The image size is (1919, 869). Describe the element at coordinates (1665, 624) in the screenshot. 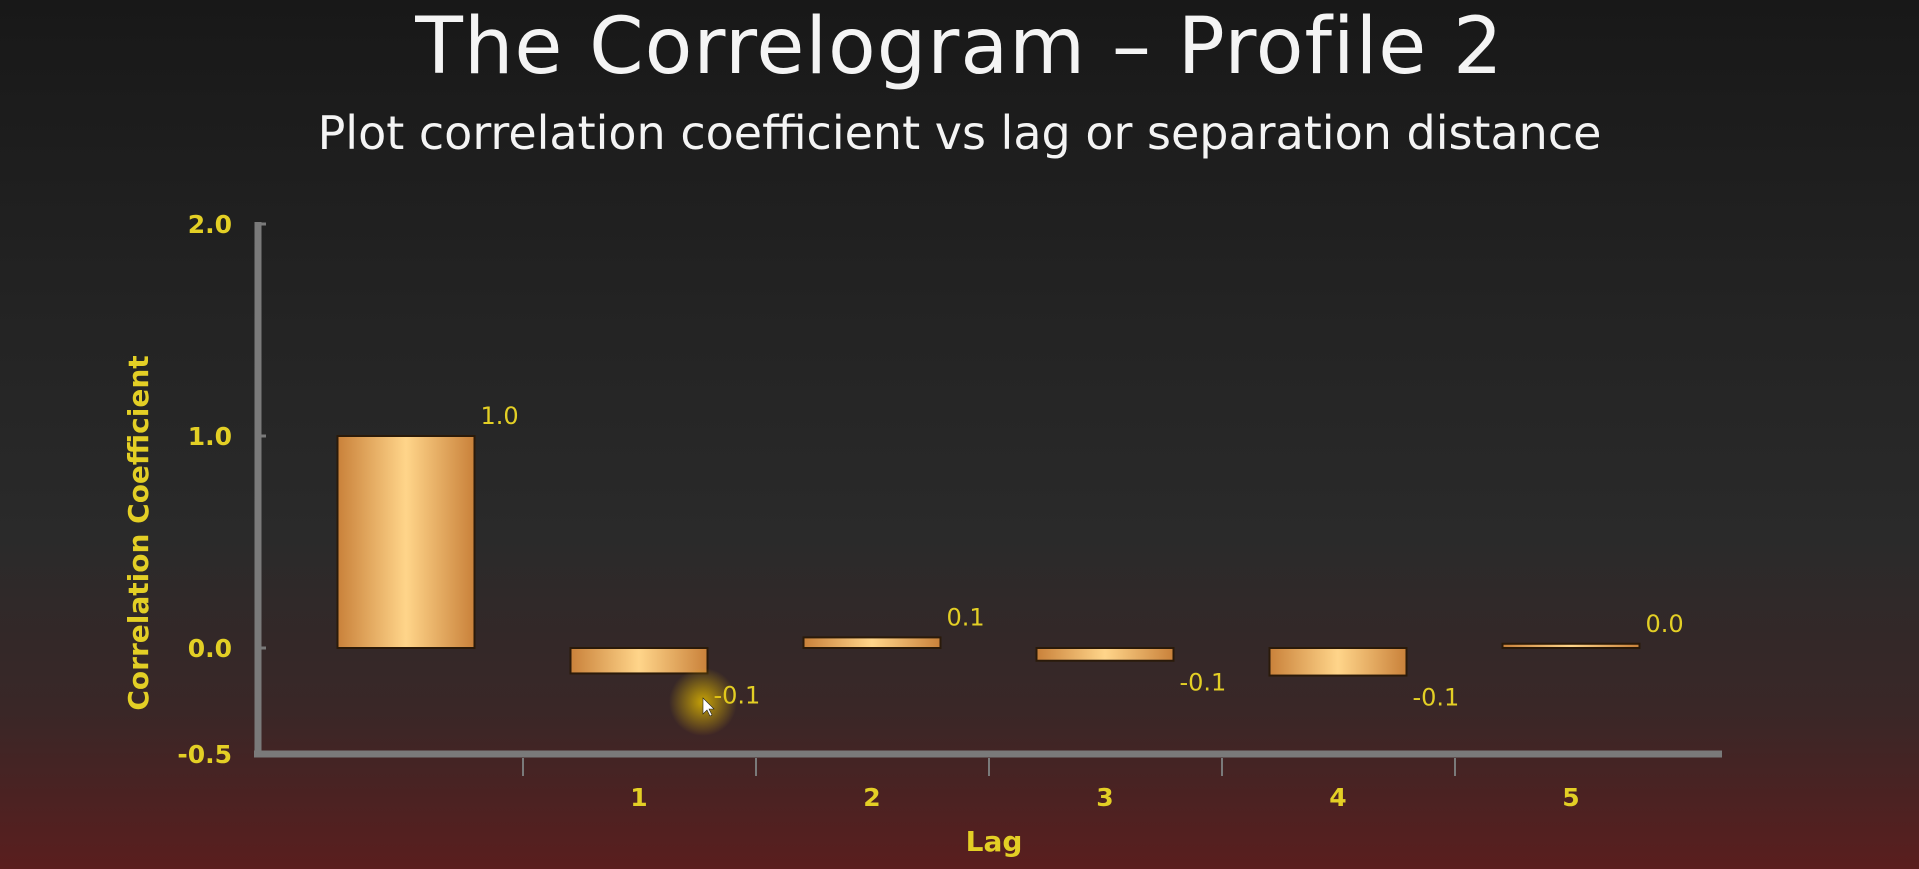

I see `data-label: 0.0` at that location.